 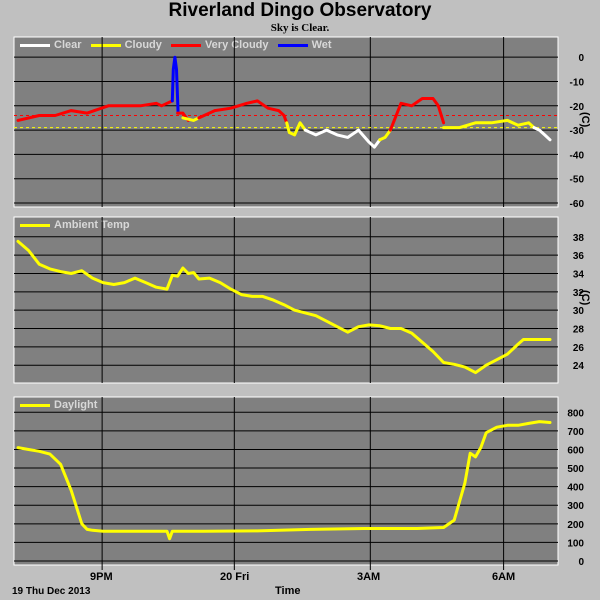 What do you see at coordinates (577, 82) in the screenshot?
I see `y-tick-label: -10` at bounding box center [577, 82].